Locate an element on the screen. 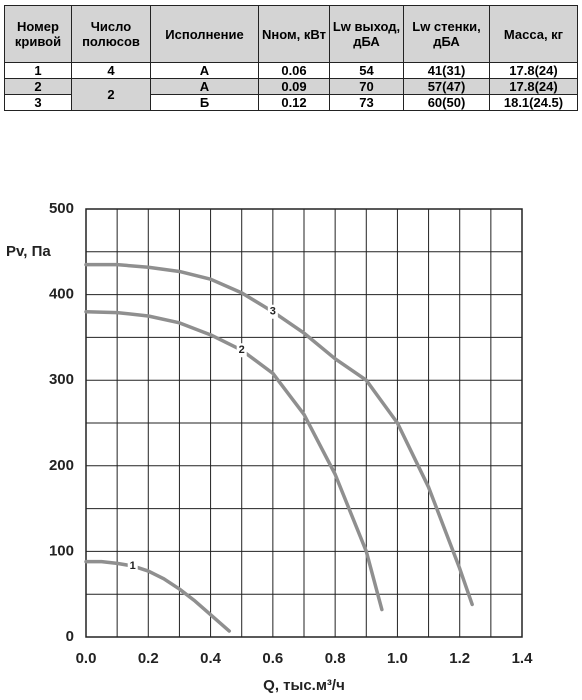  header-cell: Lw стенки, дБА is located at coordinates (446, 34).